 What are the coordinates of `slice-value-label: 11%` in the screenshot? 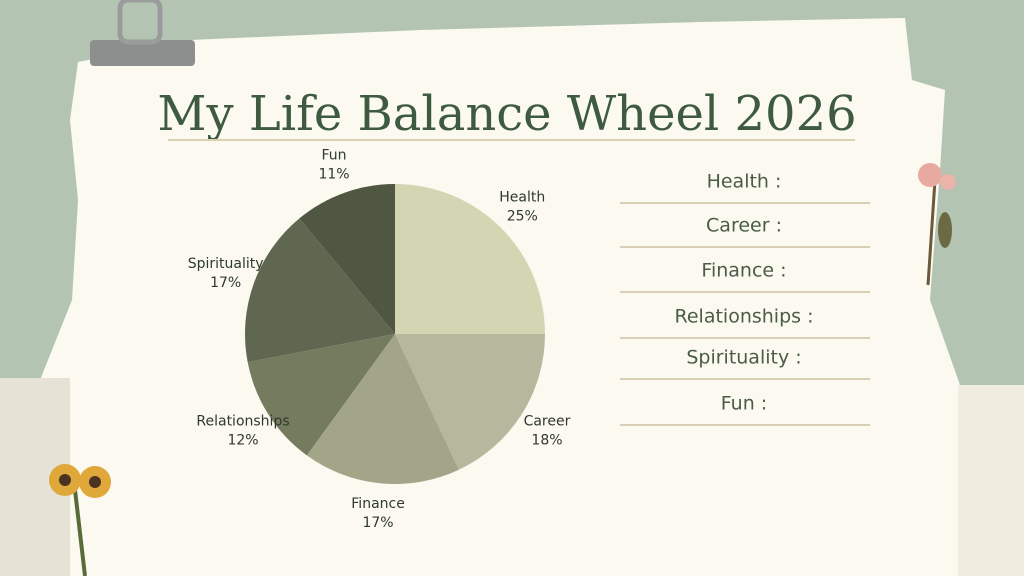 It's located at (333, 175).